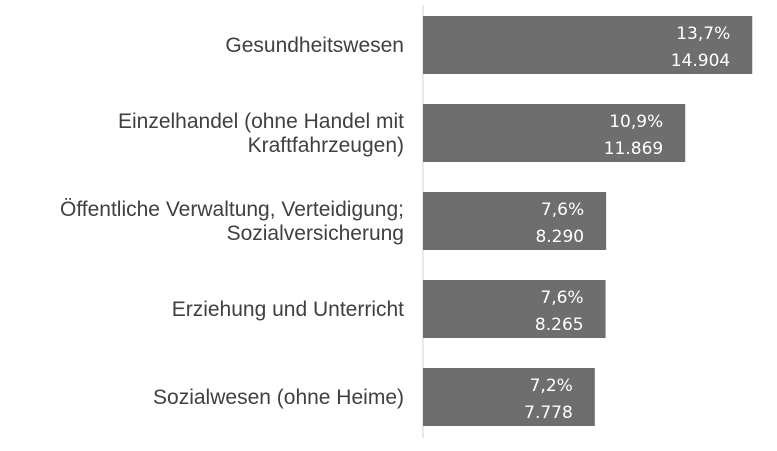  Describe the element at coordinates (636, 122) in the screenshot. I see `bar-percent-label-1: 10,9%` at that location.